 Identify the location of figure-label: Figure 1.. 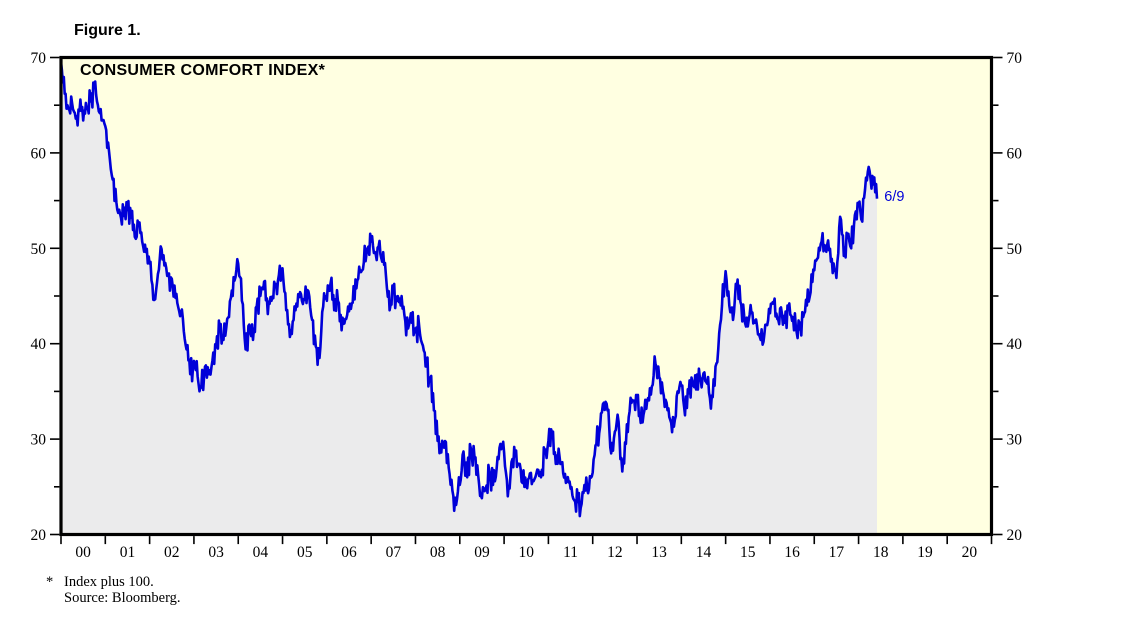
(107, 30).